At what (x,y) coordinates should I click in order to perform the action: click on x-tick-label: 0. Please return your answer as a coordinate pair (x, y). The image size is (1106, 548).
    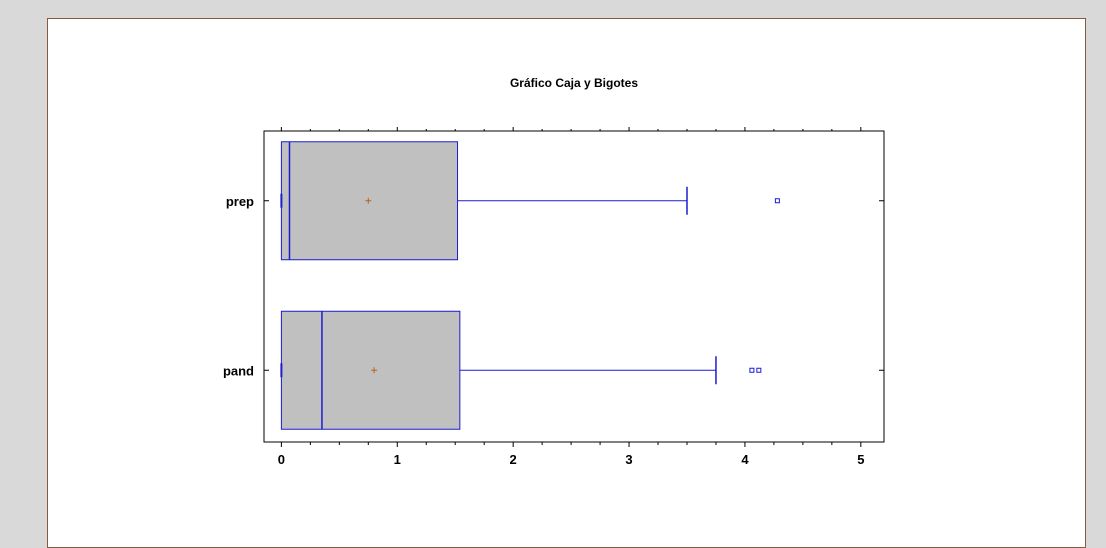
    Looking at the image, I should click on (281, 459).